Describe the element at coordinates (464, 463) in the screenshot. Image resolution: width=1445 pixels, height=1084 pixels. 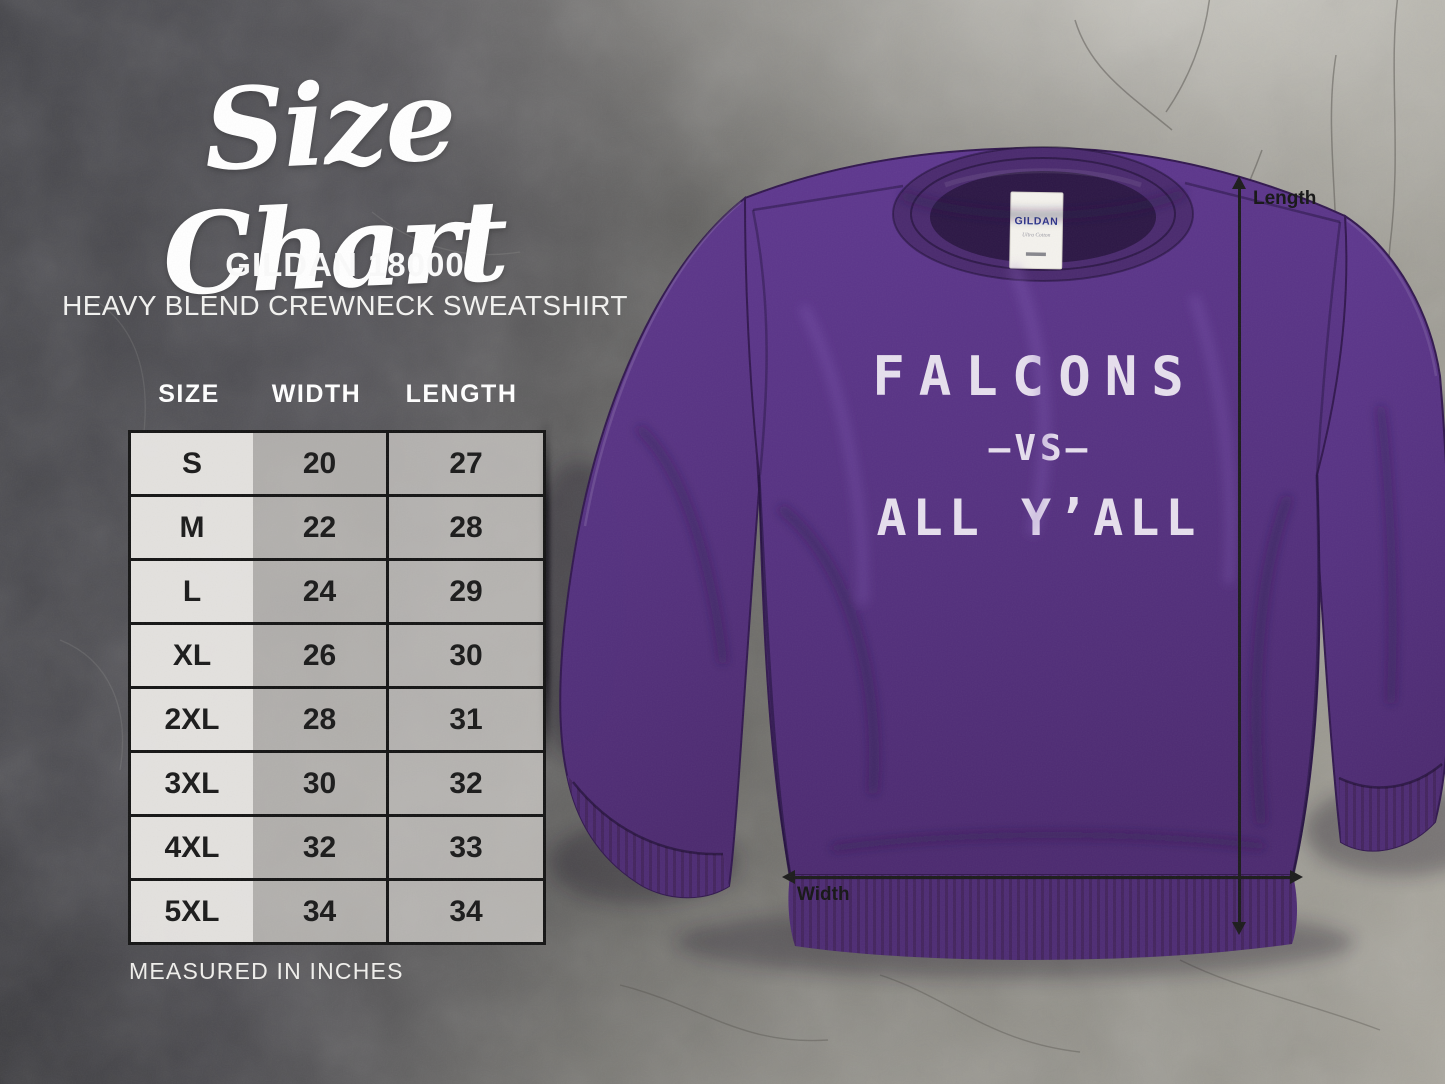
I see `table-cell: 27` at that location.